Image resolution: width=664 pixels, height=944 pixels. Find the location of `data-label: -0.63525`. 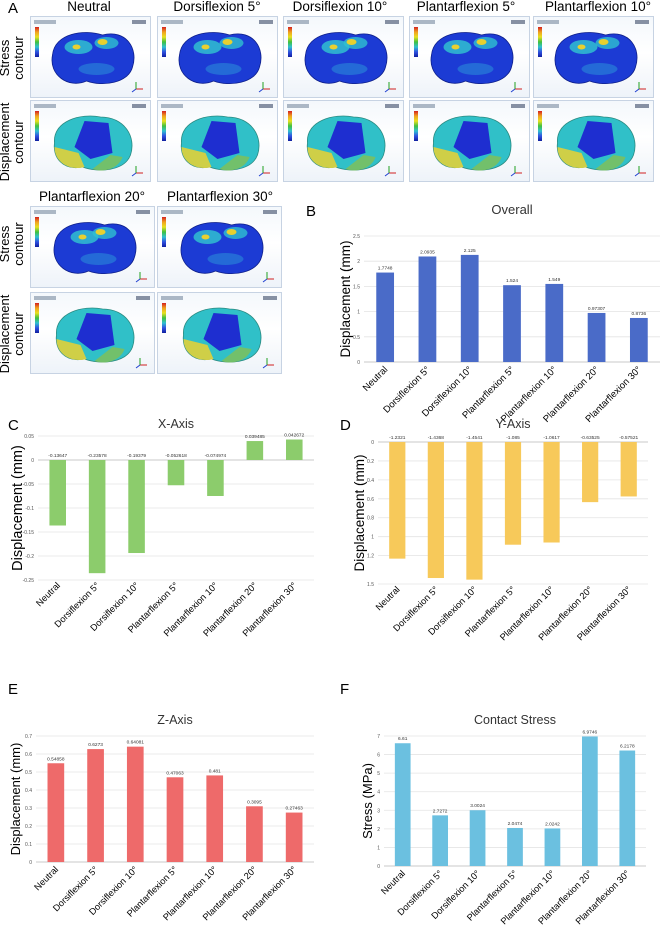

data-label: -0.63525 is located at coordinates (590, 438).